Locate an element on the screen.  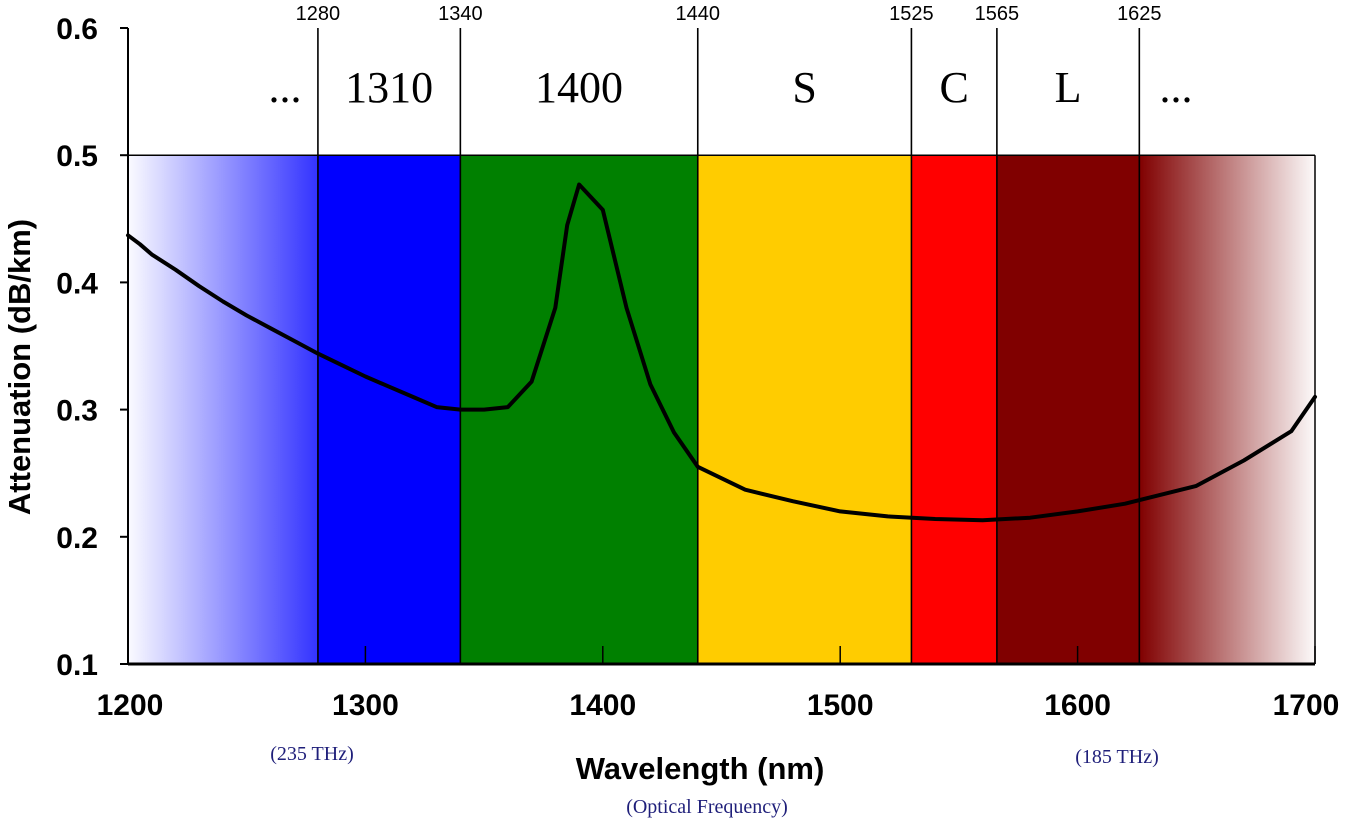
y-tick-labels: 0.1 0.2 0.3 0.4 0.5 0.6 is located at coordinates (92, 347).